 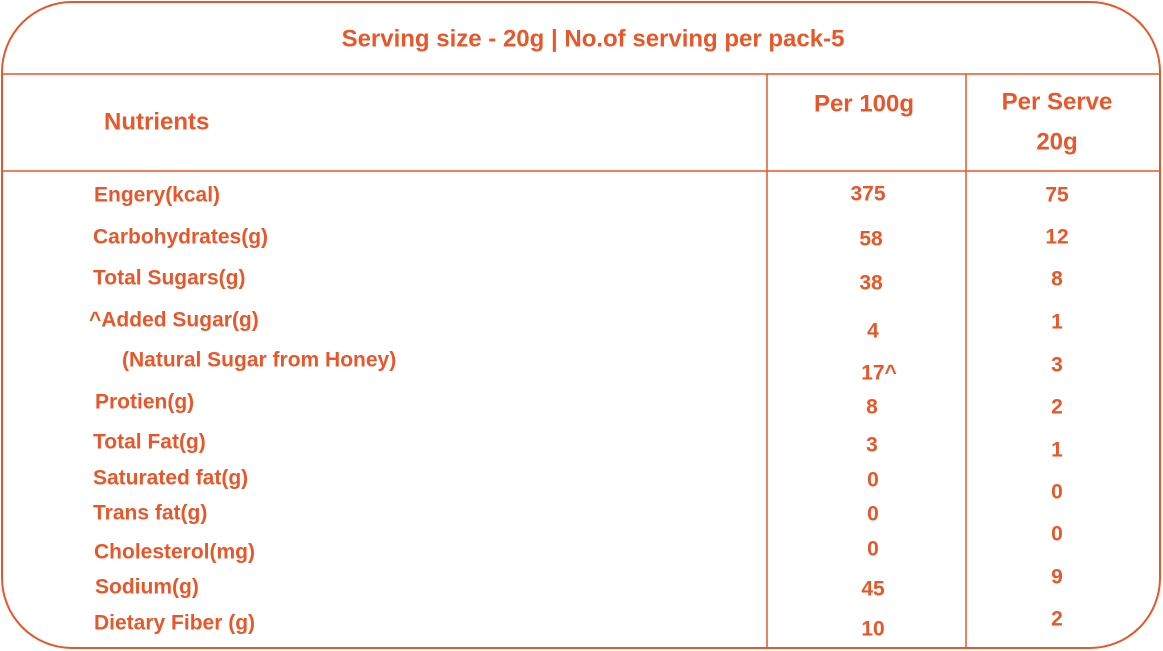 What do you see at coordinates (149, 442) in the screenshot?
I see `nutrient-name: Total Fat(g)` at bounding box center [149, 442].